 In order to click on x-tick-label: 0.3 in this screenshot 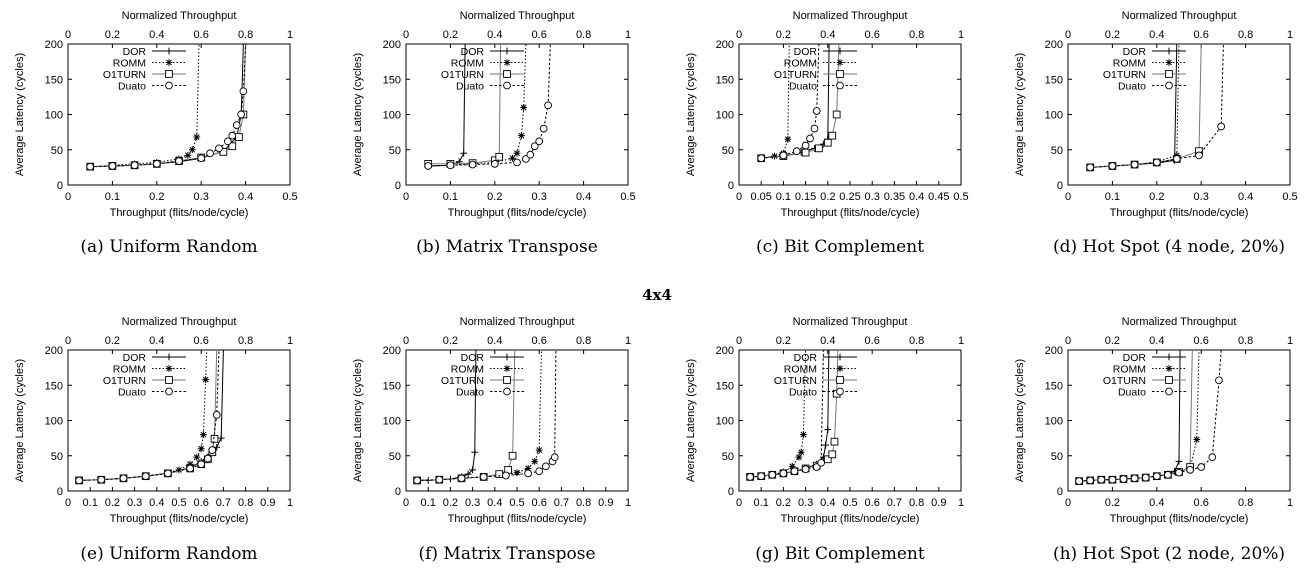, I will do `click(472, 503)`.